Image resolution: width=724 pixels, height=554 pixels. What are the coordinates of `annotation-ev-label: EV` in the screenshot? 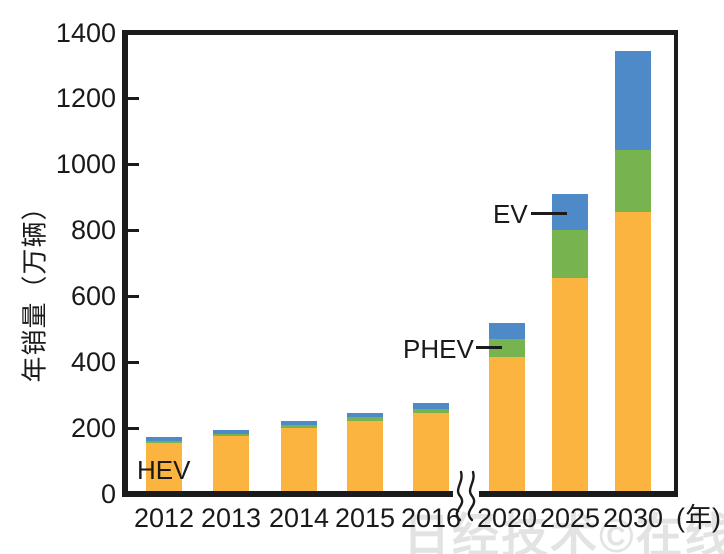 It's located at (510, 214).